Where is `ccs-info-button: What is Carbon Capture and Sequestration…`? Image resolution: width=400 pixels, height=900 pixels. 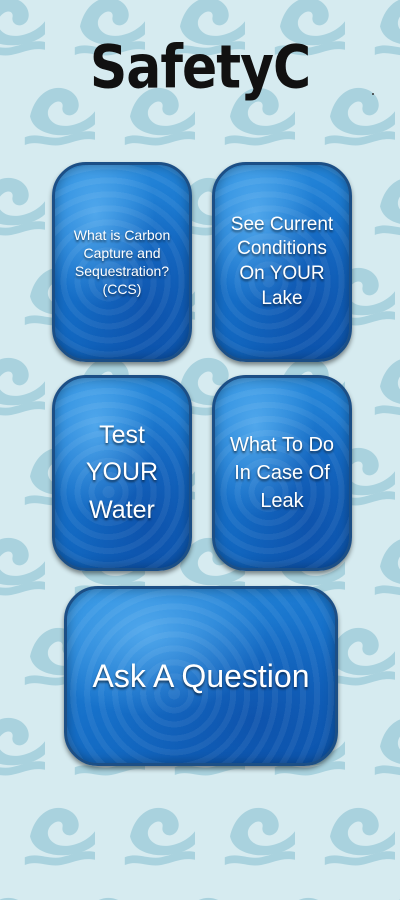 ccs-info-button: What is Carbon Capture and Sequestration… is located at coordinates (122, 262).